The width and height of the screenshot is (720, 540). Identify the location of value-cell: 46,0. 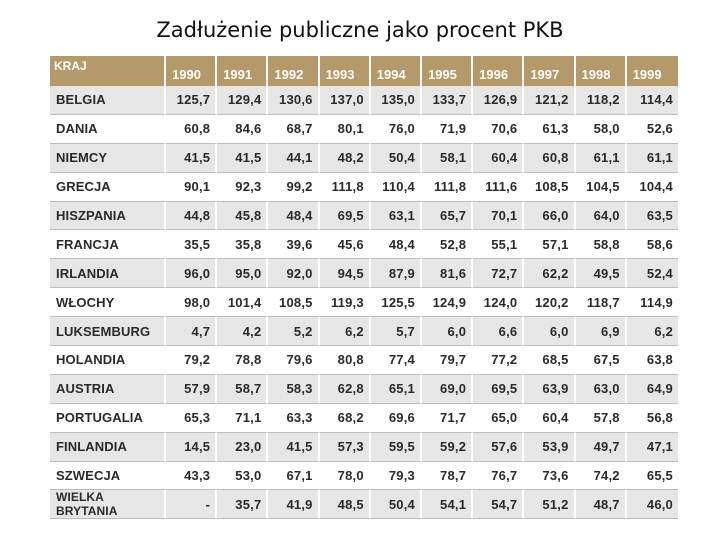
(652, 505).